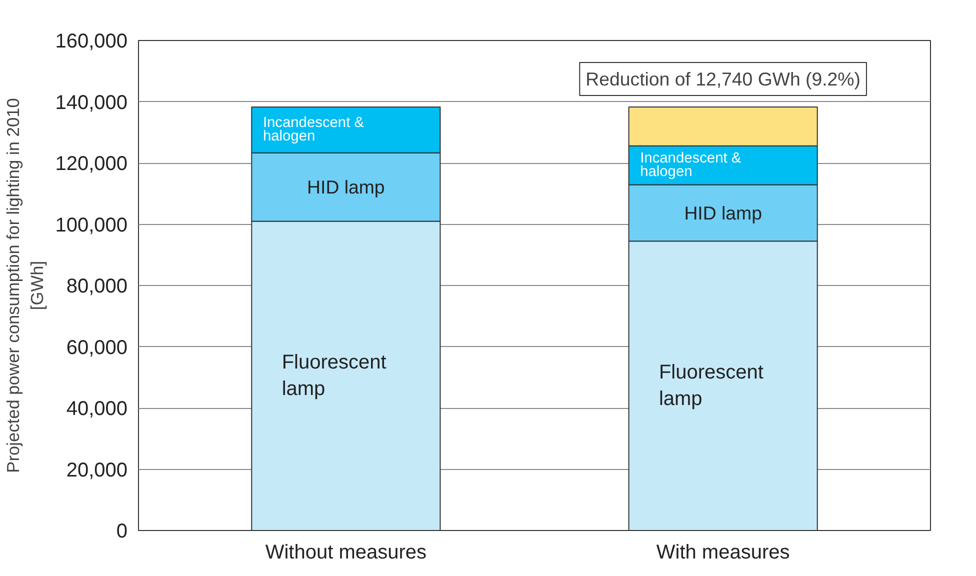 This screenshot has height=576, width=976. Describe the element at coordinates (97, 347) in the screenshot. I see `y-tick-label: 60,000` at that location.